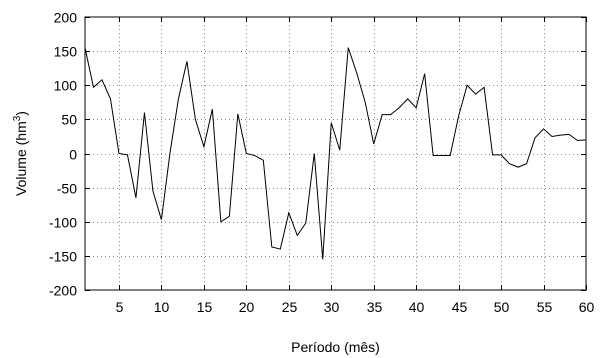 The image size is (607, 358). Describe the element at coordinates (66, 86) in the screenshot. I see `y-tick-label: 100` at that location.